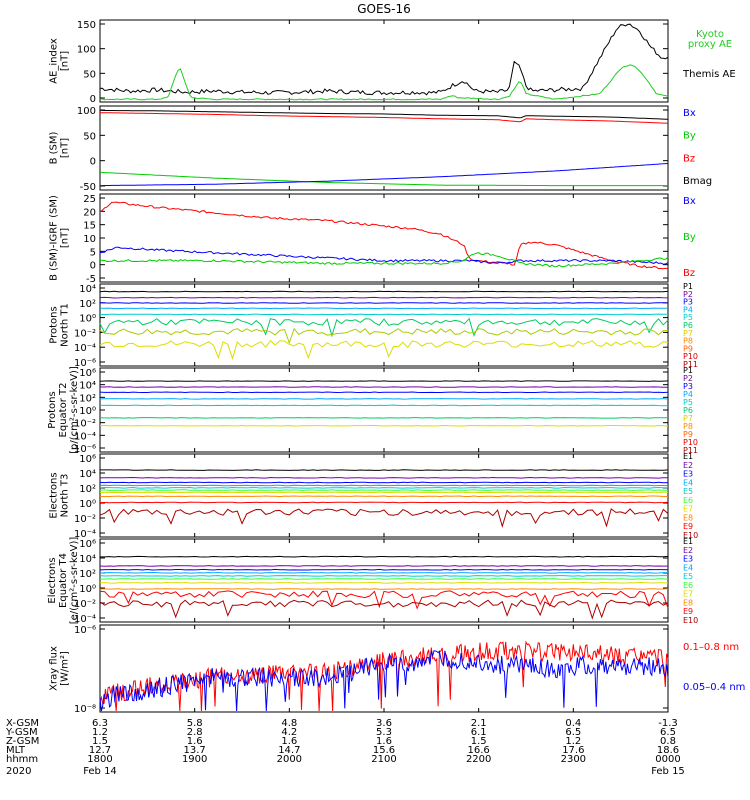 The height and width of the screenshot is (800, 750). Describe the element at coordinates (21, 732) in the screenshot. I see `x-axis-row-label: Y-GSM` at that location.